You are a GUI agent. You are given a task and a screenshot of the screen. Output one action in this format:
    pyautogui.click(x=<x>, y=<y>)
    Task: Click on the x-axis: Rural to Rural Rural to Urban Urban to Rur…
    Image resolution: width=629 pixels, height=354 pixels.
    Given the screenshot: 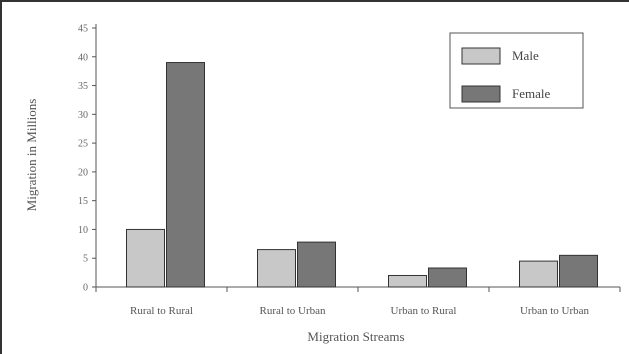 What is the action you would take?
    pyautogui.click(x=358, y=301)
    